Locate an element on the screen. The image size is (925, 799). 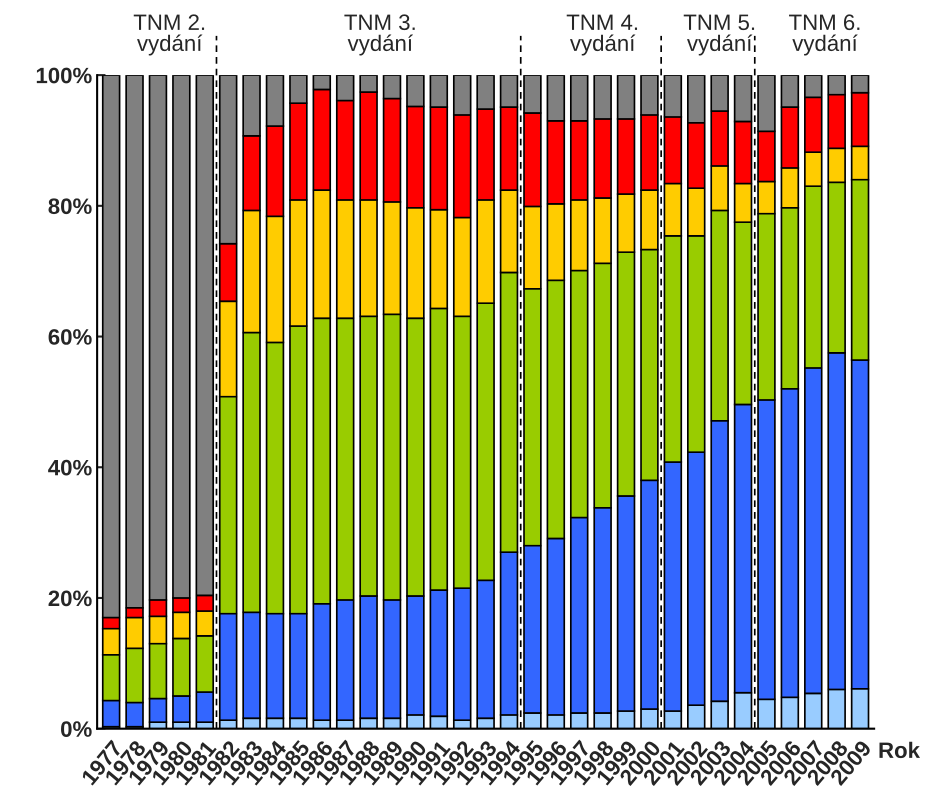
text: TNM 6. vydání is located at coordinates (824, 35).